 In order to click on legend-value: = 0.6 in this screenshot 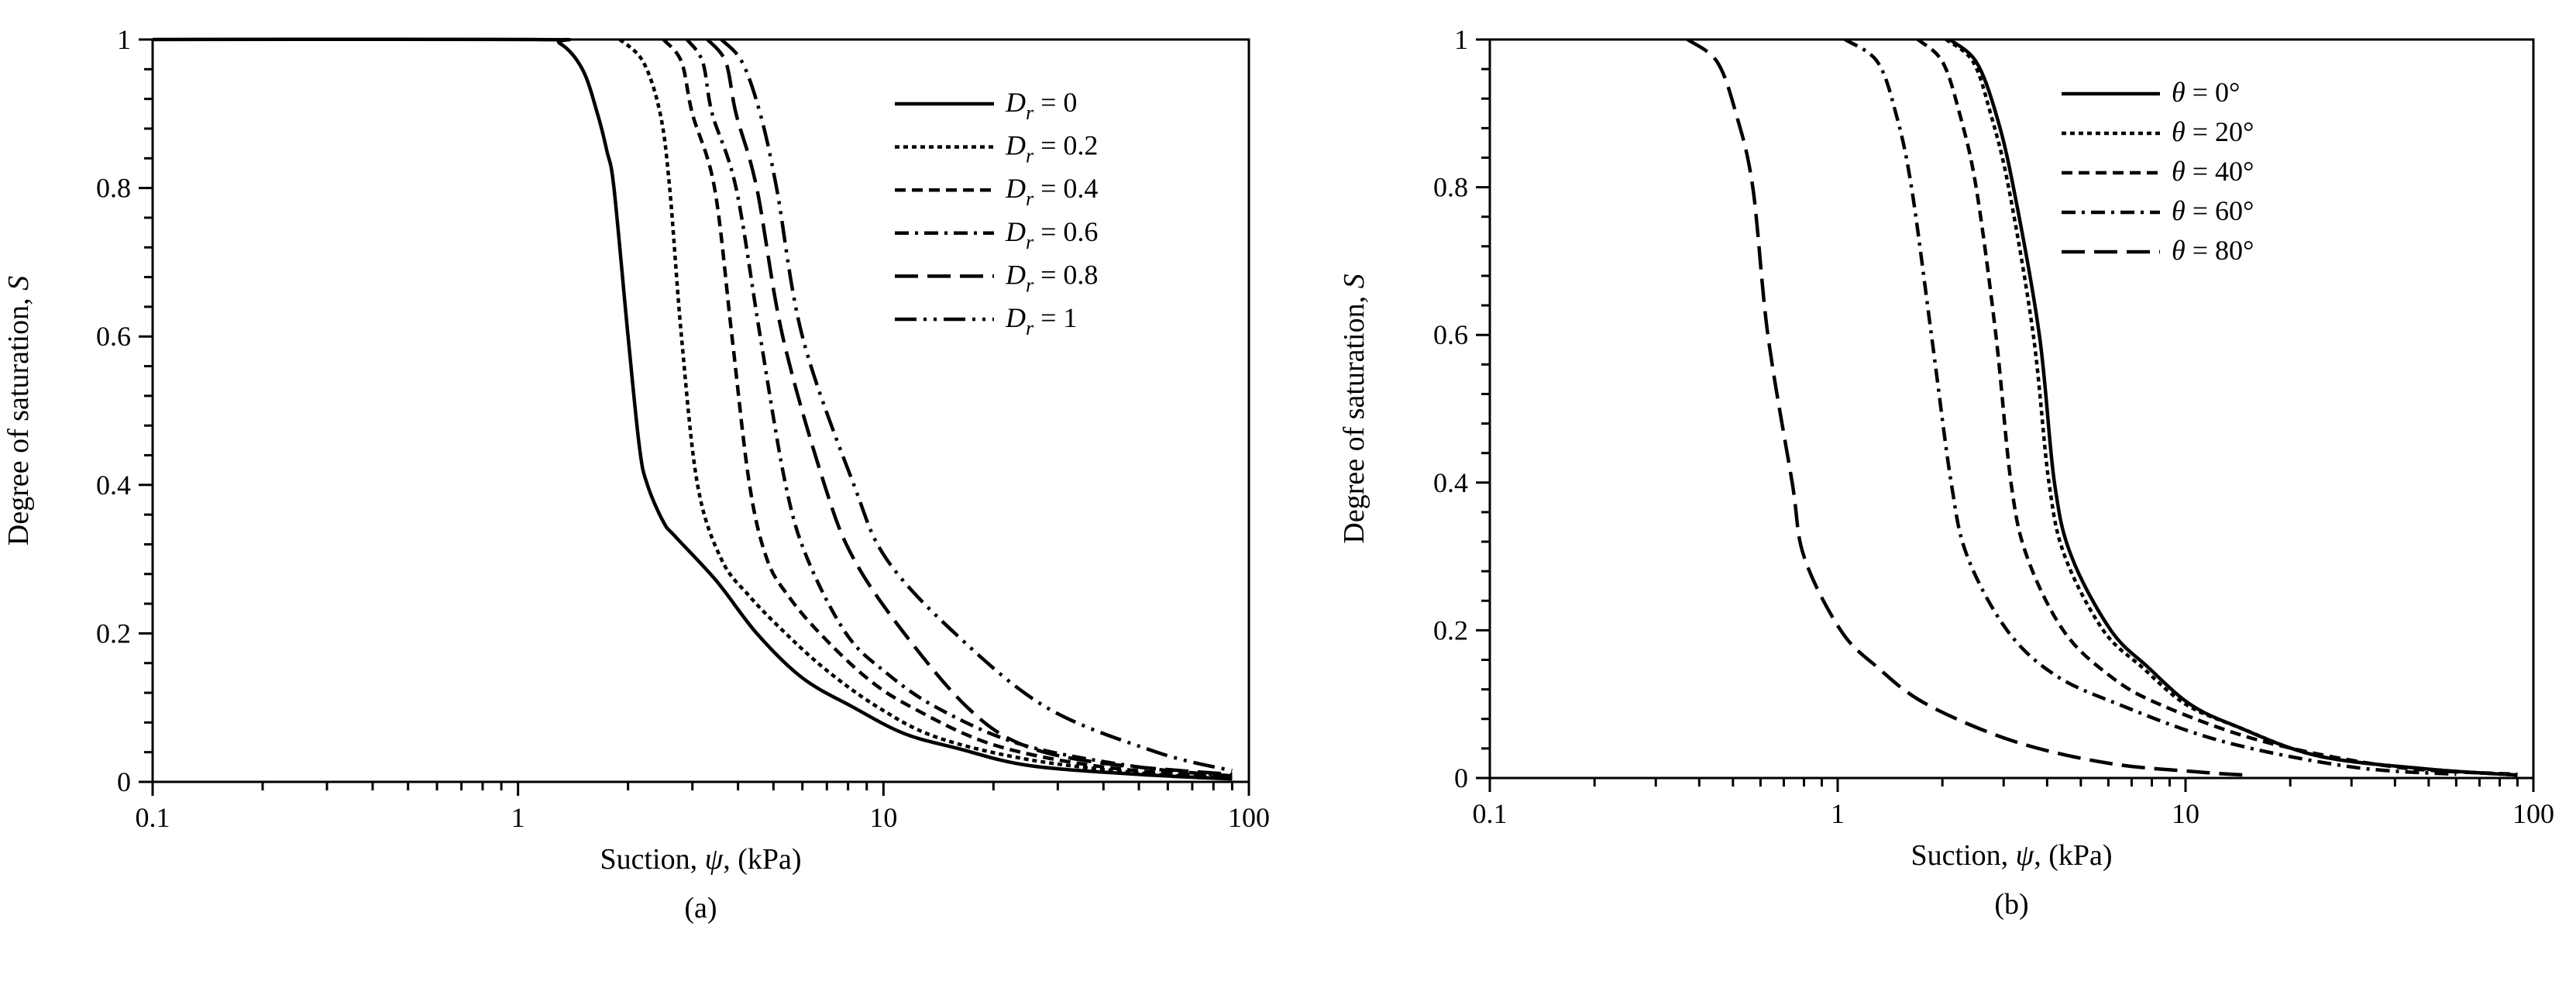, I will do `click(1065, 231)`.